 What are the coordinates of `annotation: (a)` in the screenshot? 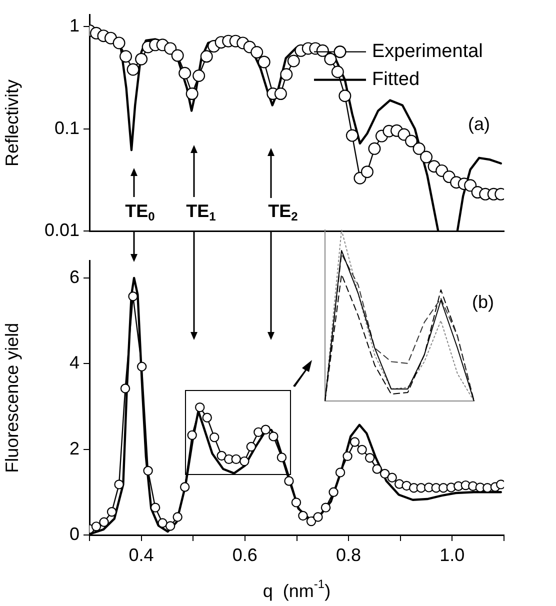 It's located at (479, 124).